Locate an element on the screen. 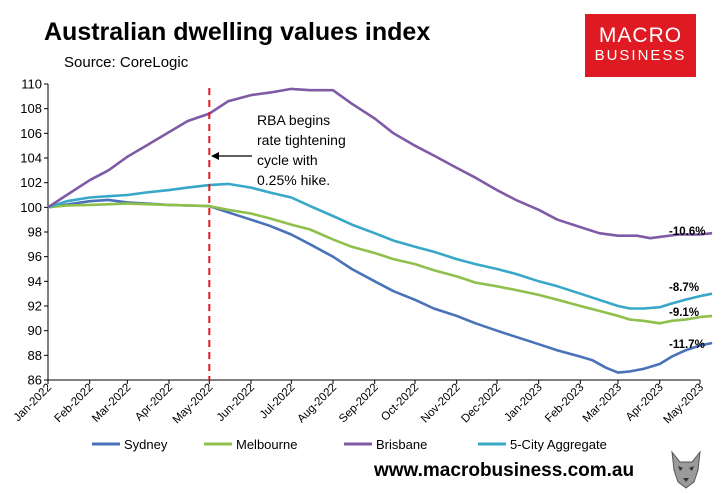 The height and width of the screenshot is (495, 724). annotation-text-line: RBA begins is located at coordinates (293, 120).